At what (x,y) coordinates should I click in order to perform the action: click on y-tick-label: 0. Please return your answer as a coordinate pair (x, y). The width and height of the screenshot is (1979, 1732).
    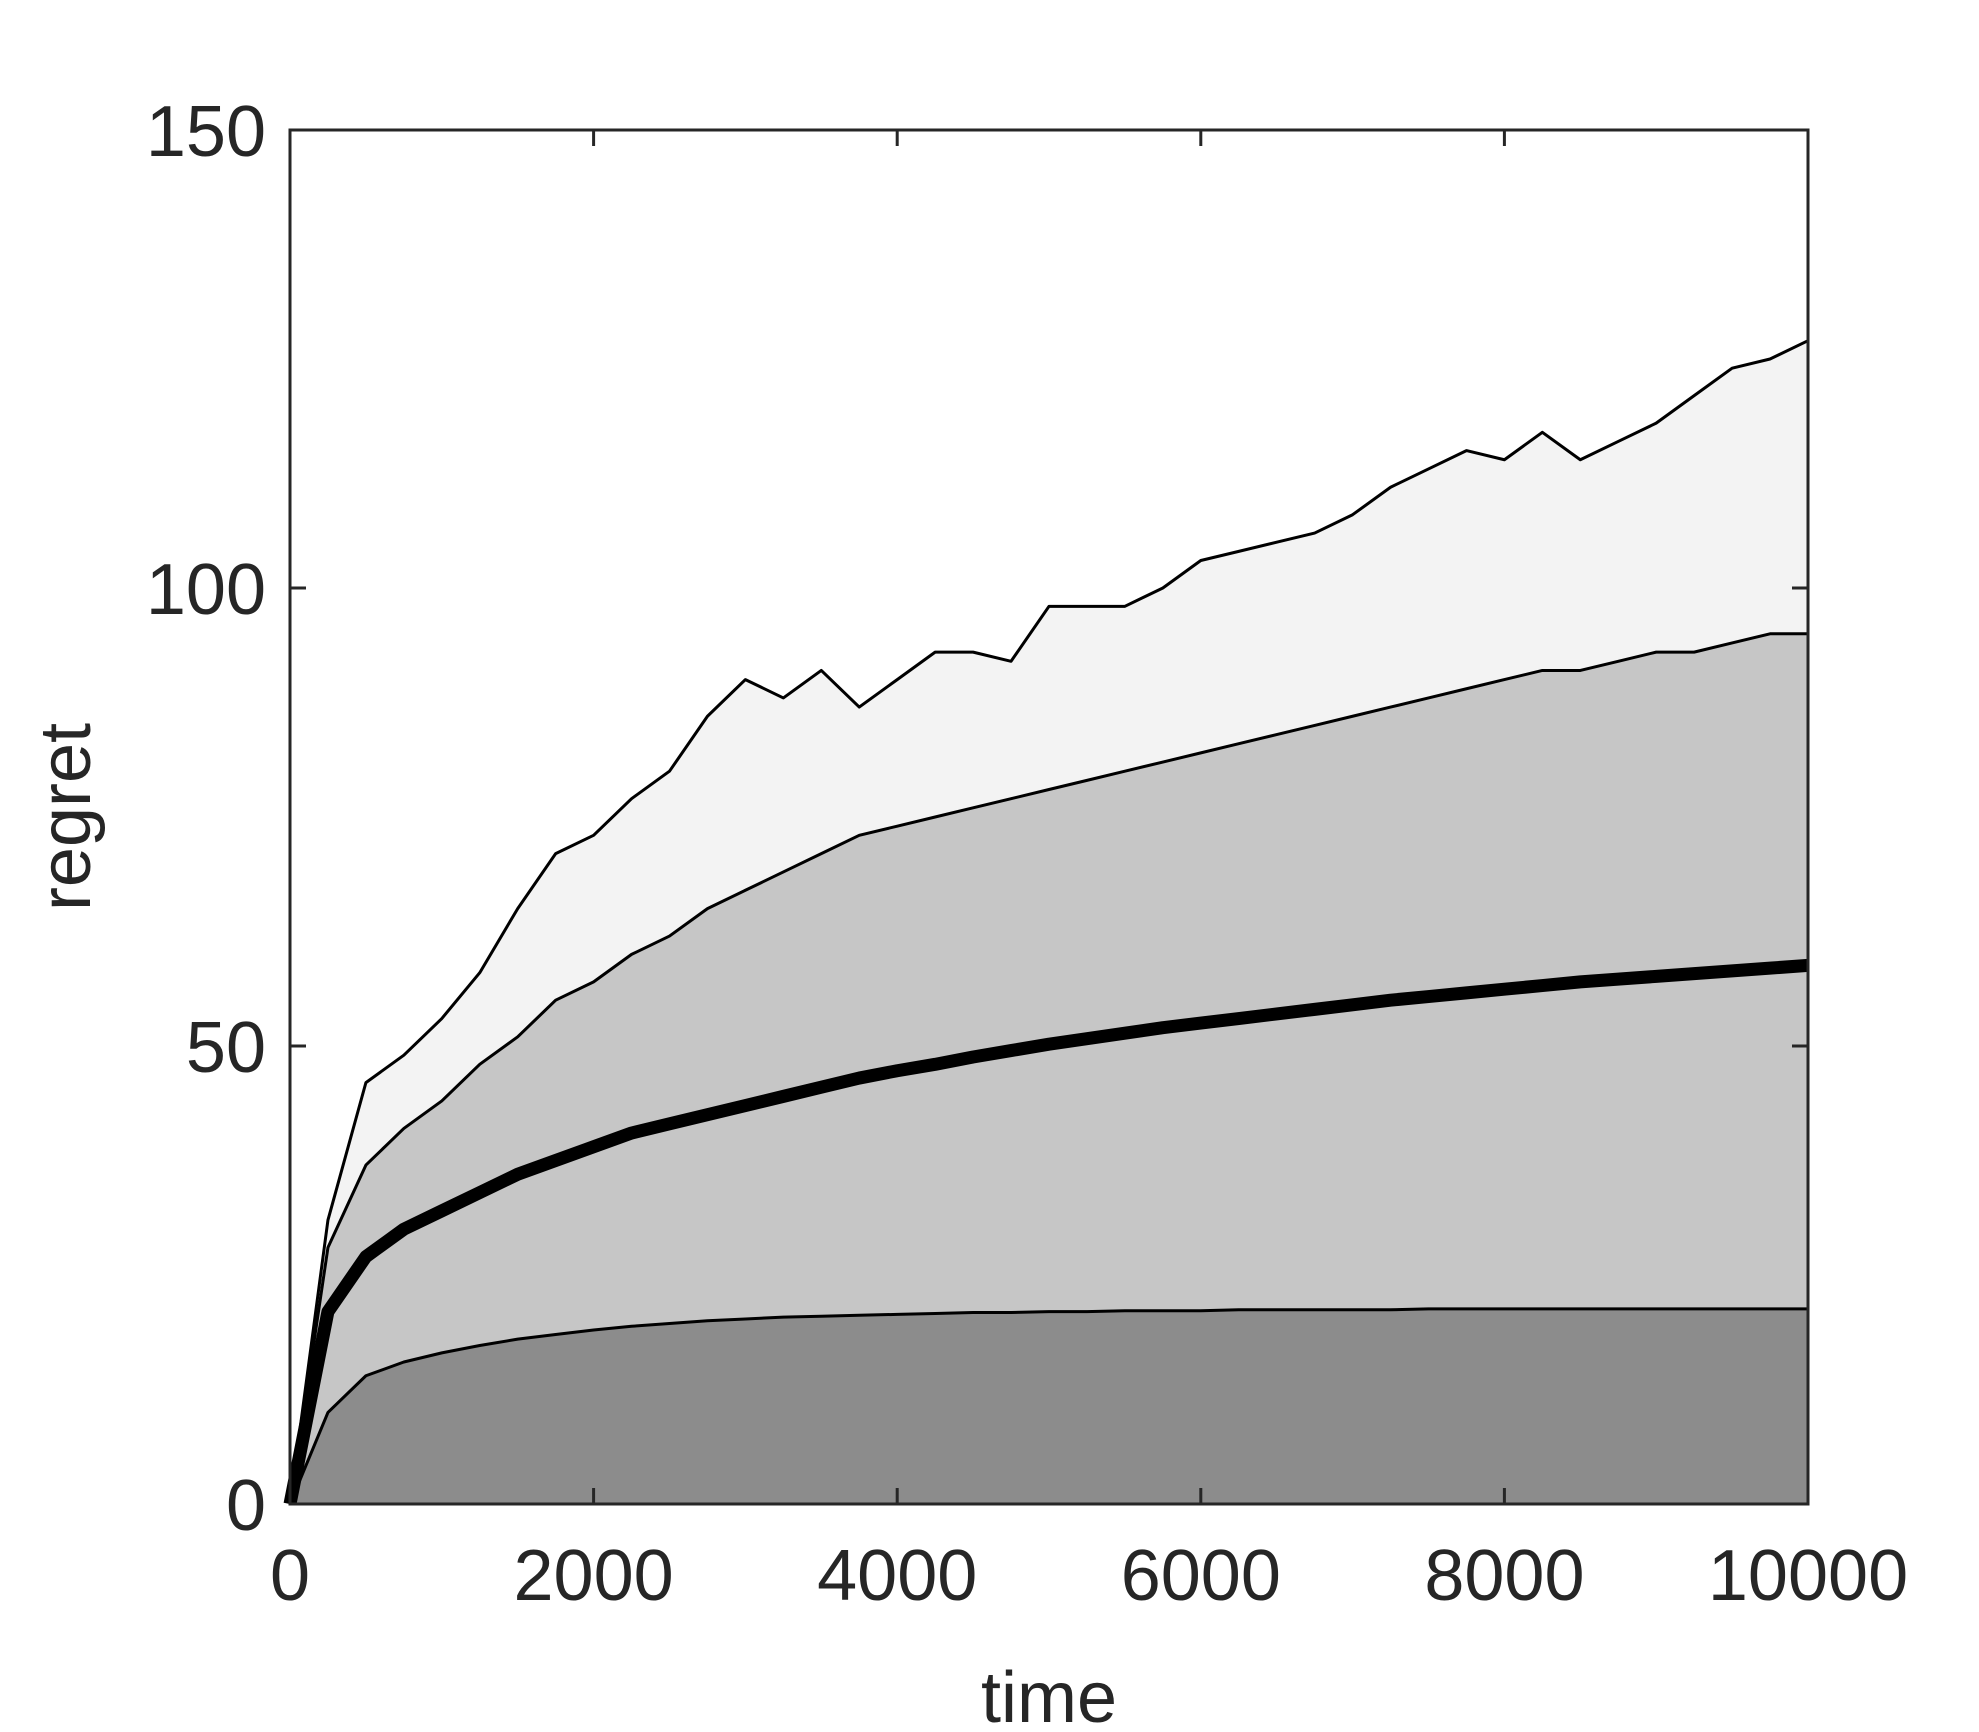
    Looking at the image, I should click on (246, 1506).